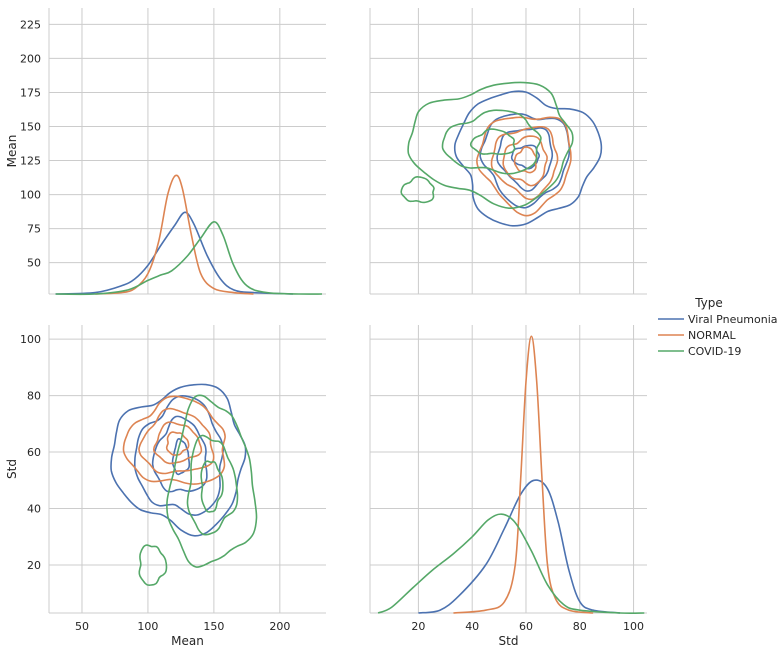 Image resolution: width=778 pixels, height=654 pixels. Describe the element at coordinates (30, 126) in the screenshot. I see `y-tick-label: 150` at that location.